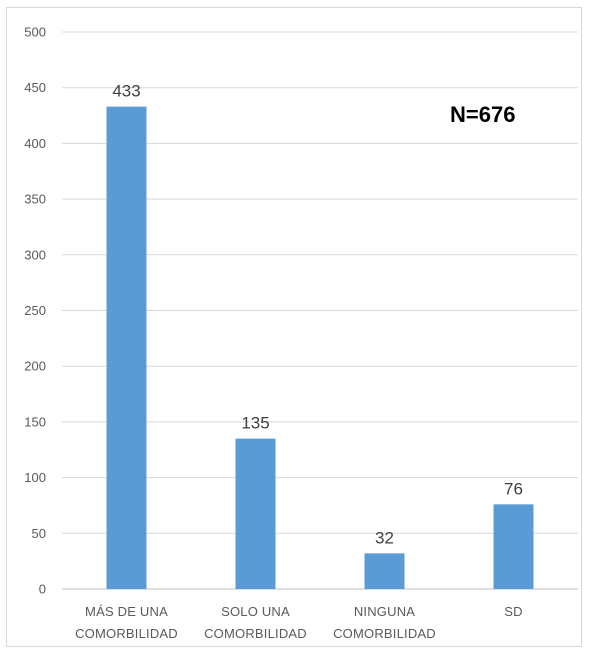  Describe the element at coordinates (384, 537) in the screenshot. I see `data-label: 32` at that location.